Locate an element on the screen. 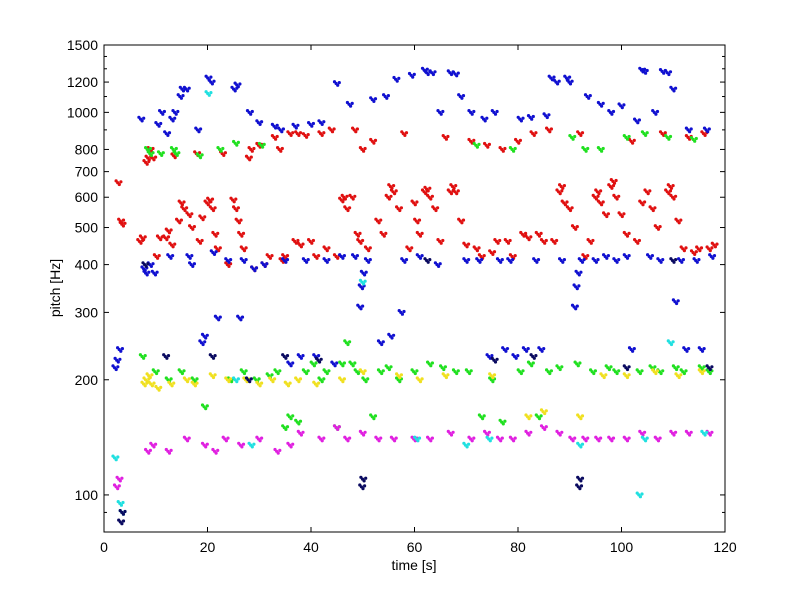 This screenshot has height=600, width=800. x-tick-label: 0 is located at coordinates (104, 547).